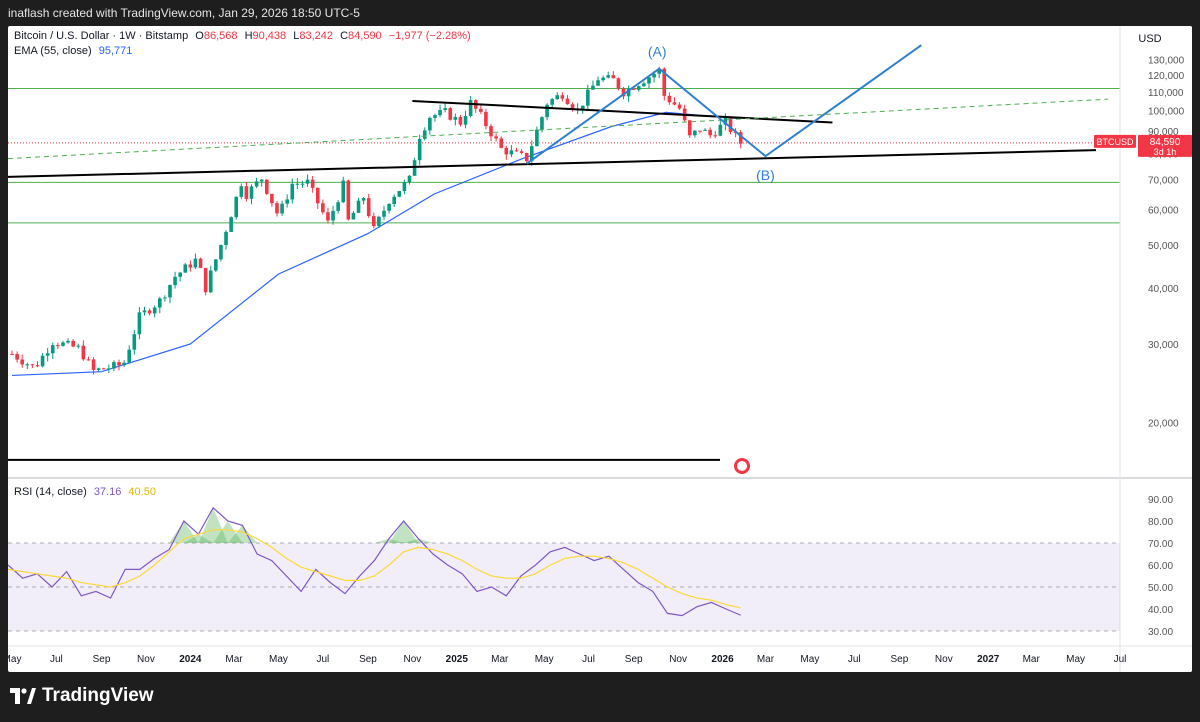 The width and height of the screenshot is (1200, 722). What do you see at coordinates (50, 492) in the screenshot?
I see `rsi-label: RSI (14, close)` at bounding box center [50, 492].